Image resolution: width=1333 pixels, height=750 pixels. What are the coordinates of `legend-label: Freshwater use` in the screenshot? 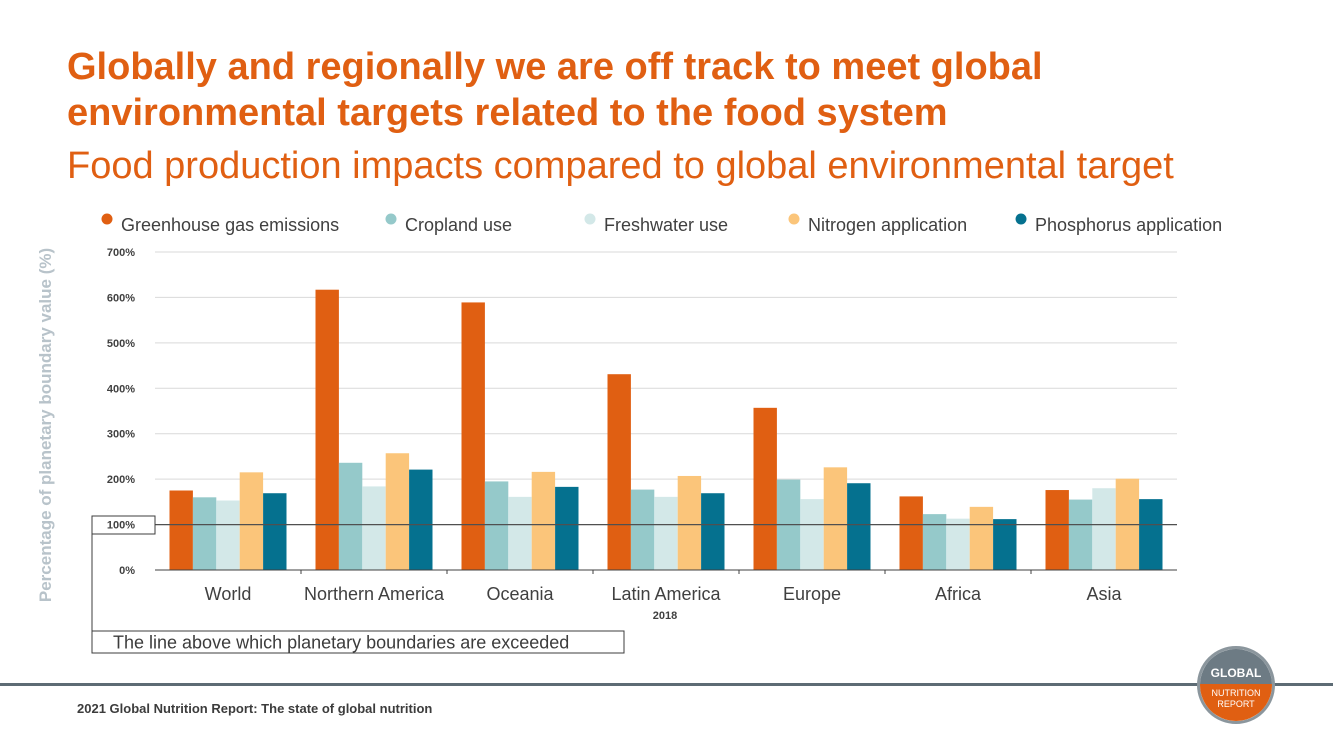 It's located at (666, 225).